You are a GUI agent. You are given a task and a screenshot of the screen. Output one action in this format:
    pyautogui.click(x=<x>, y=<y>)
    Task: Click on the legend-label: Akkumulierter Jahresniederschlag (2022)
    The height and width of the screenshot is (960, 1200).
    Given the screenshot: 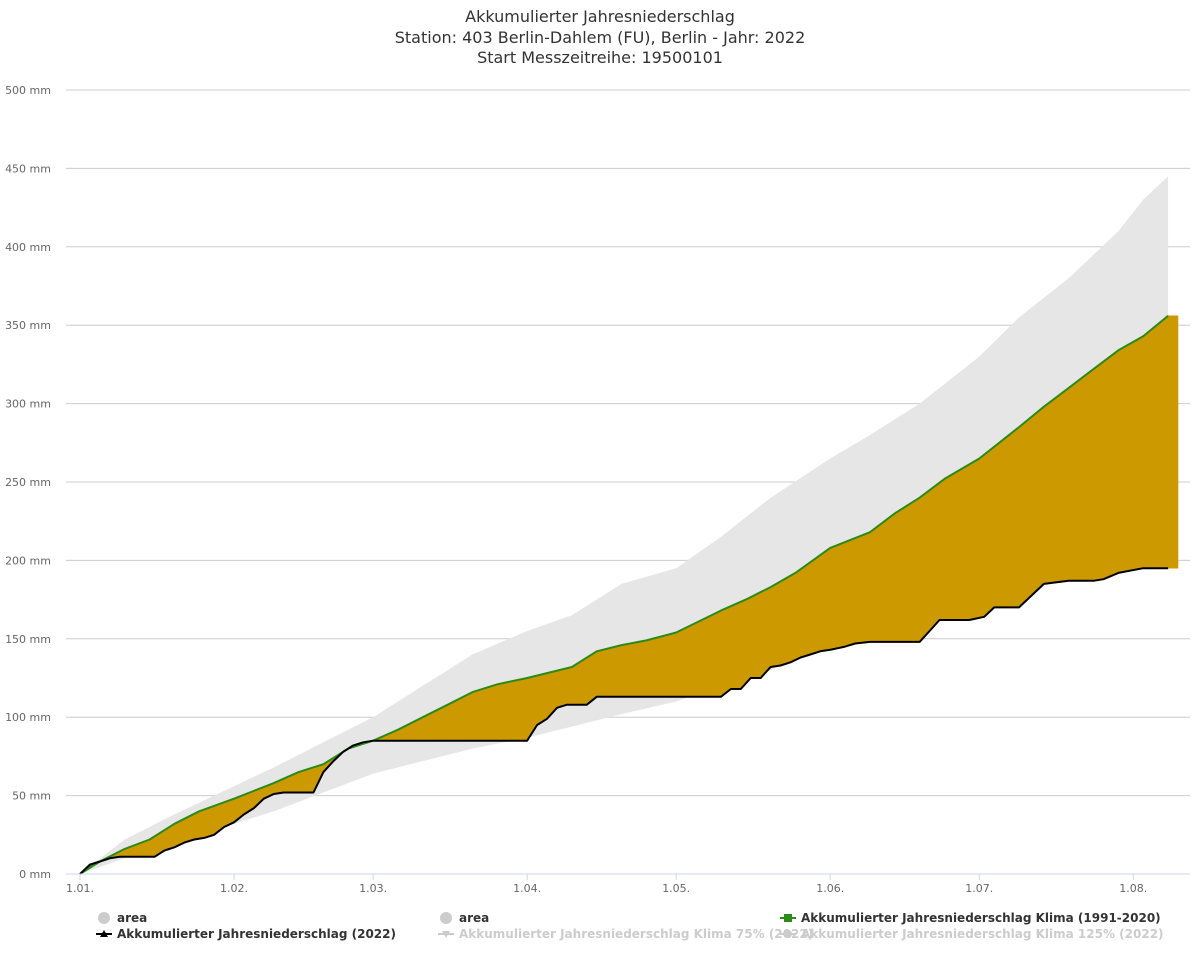 What is the action you would take?
    pyautogui.click(x=256, y=934)
    